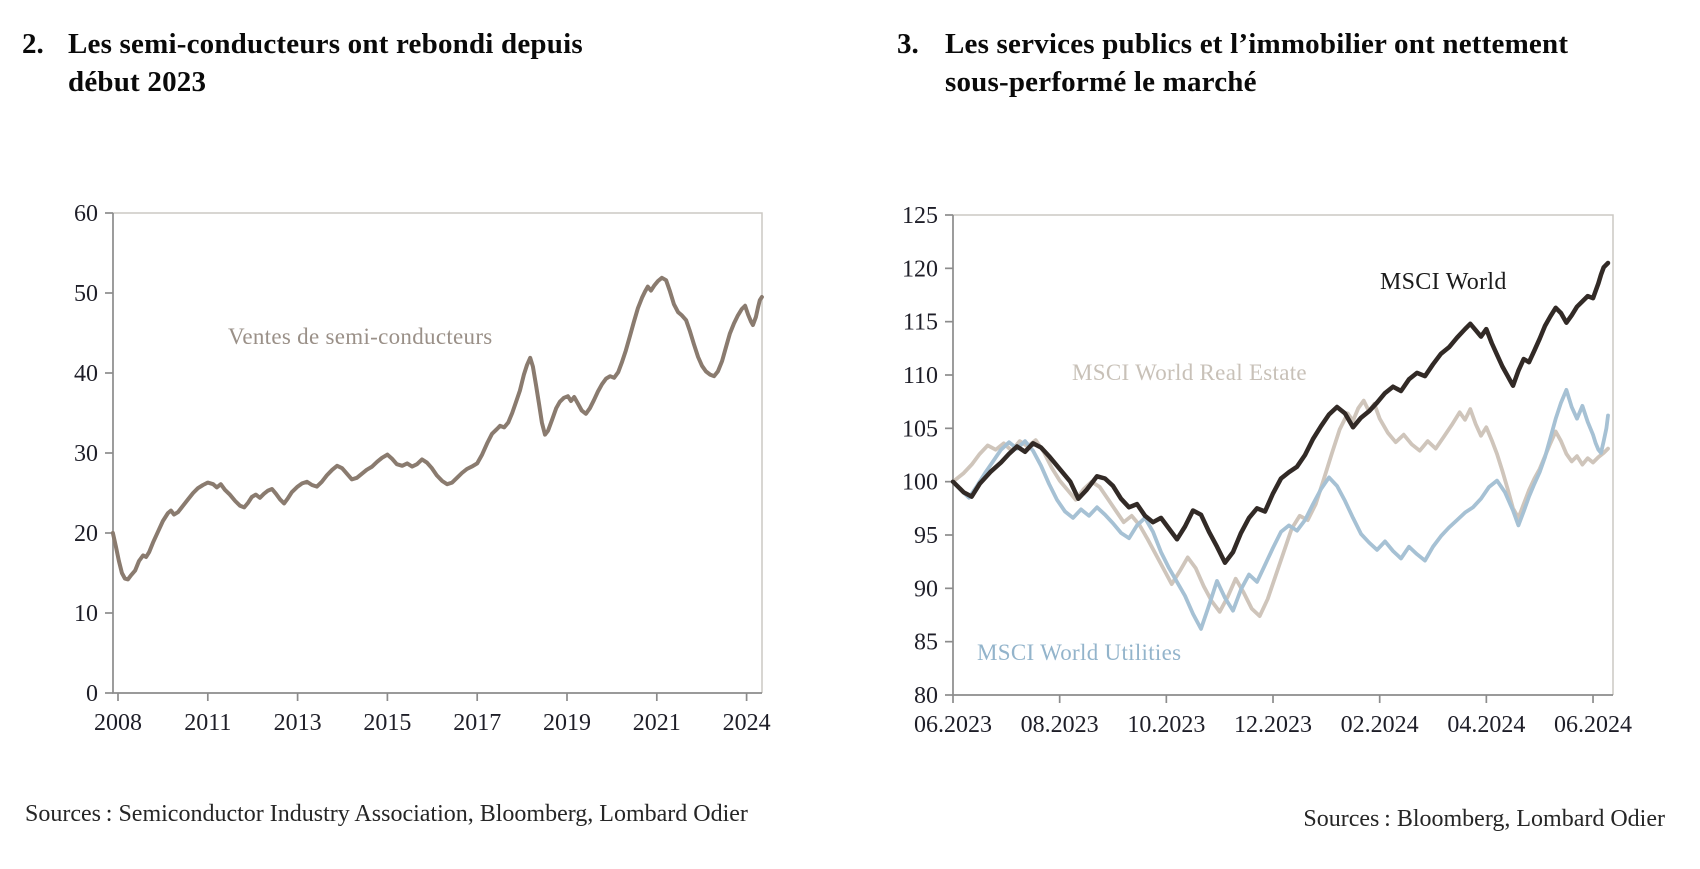  I want to click on y-tick-label: 125, so click(920, 216).